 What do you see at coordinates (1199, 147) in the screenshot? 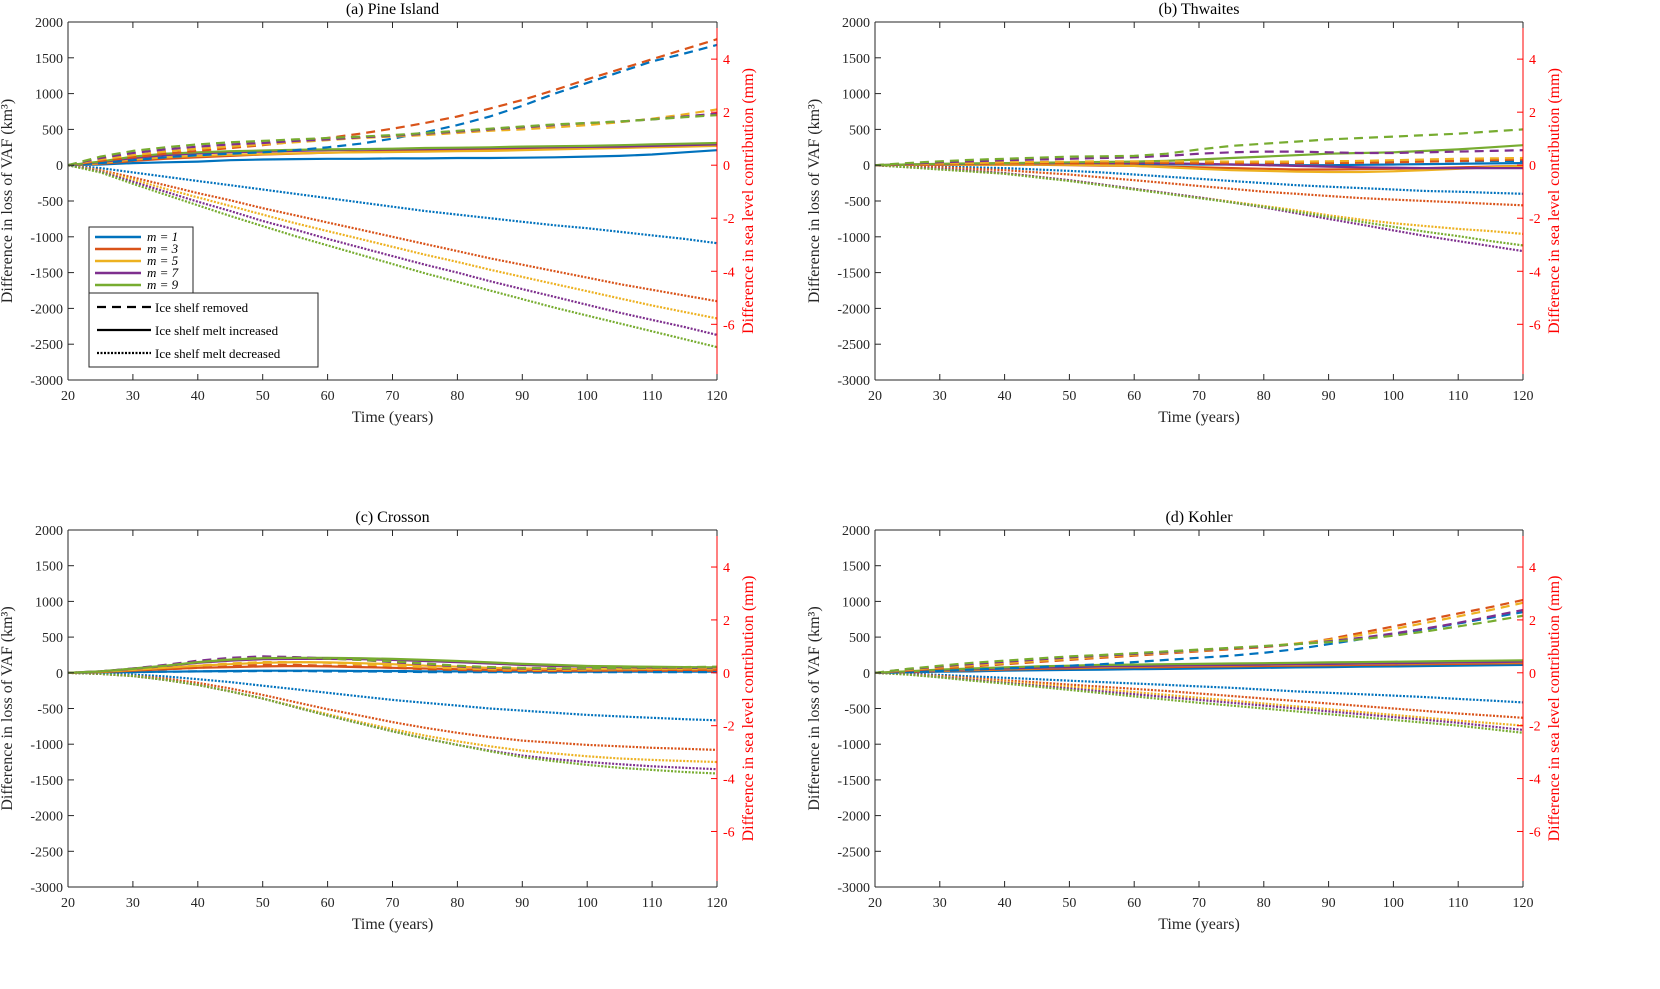
I see `series-line-m9-dashed` at bounding box center [1199, 147].